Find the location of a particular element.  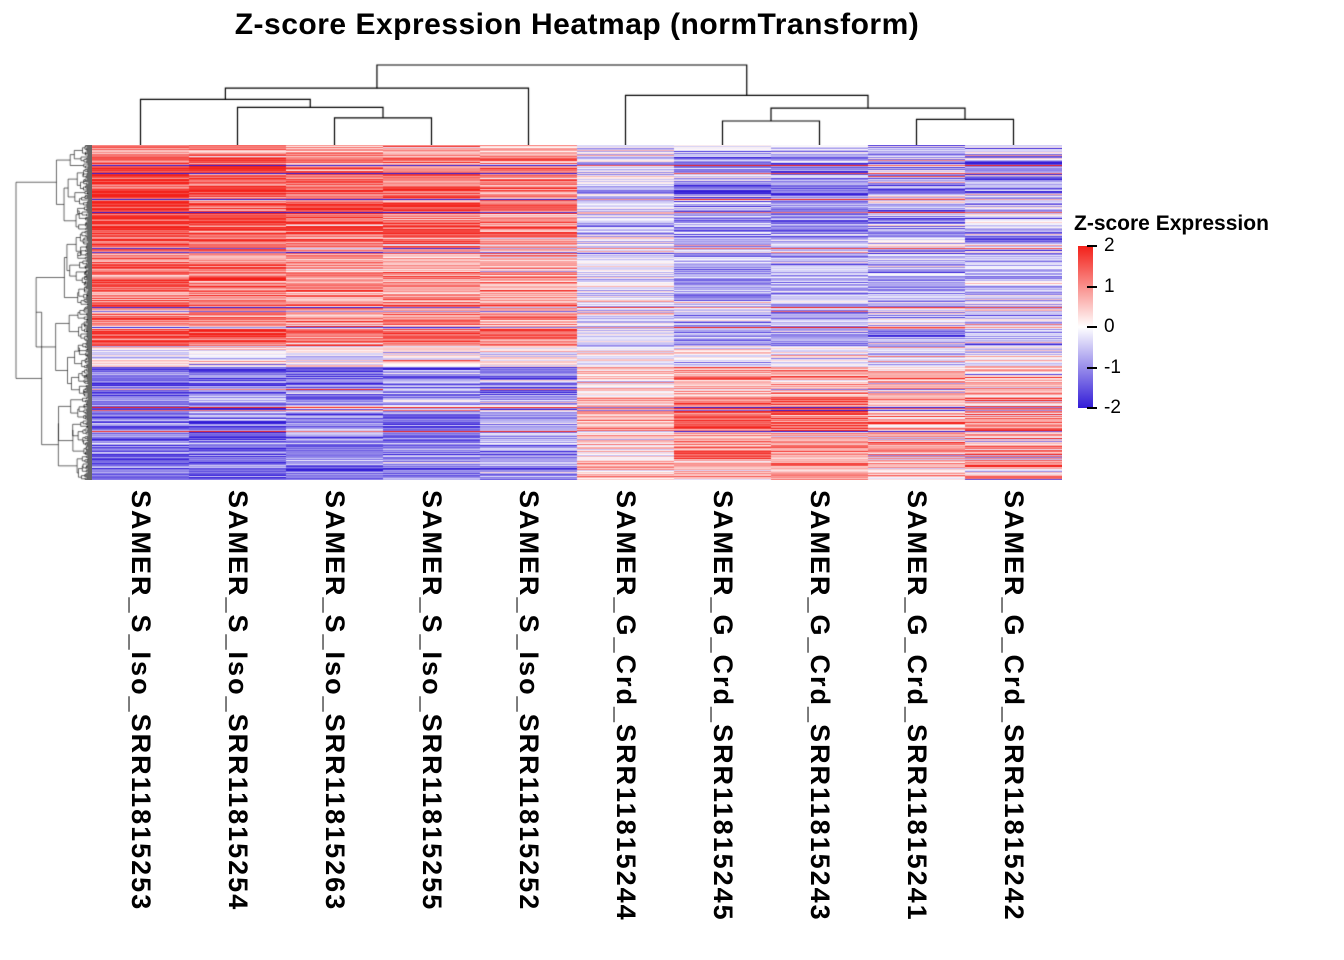

column-label: SAMER_S_Iso_SRR11815263 is located at coordinates (335, 701).